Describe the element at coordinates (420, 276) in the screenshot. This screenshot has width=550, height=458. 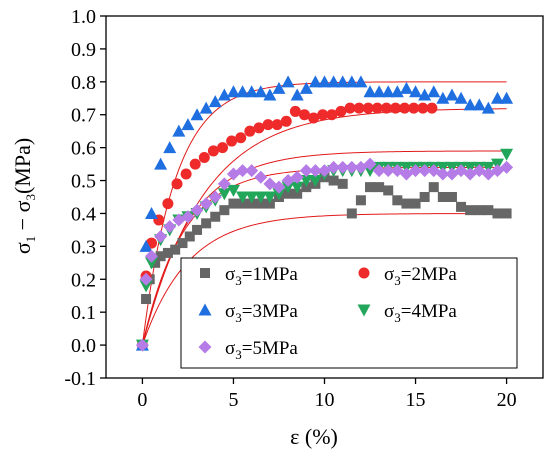
I see `legend-label: σ3=2MPa` at that location.